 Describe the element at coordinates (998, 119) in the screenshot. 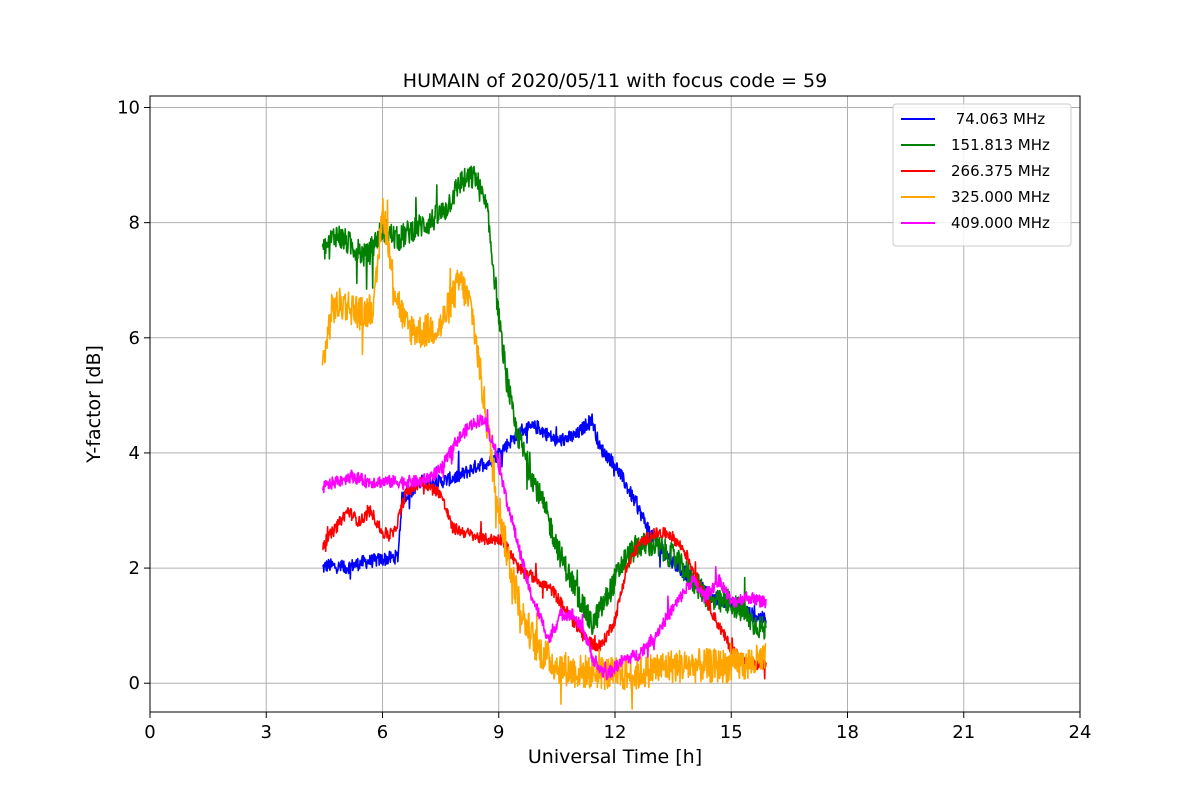

I see `legend-label: 74.063 MHz` at that location.